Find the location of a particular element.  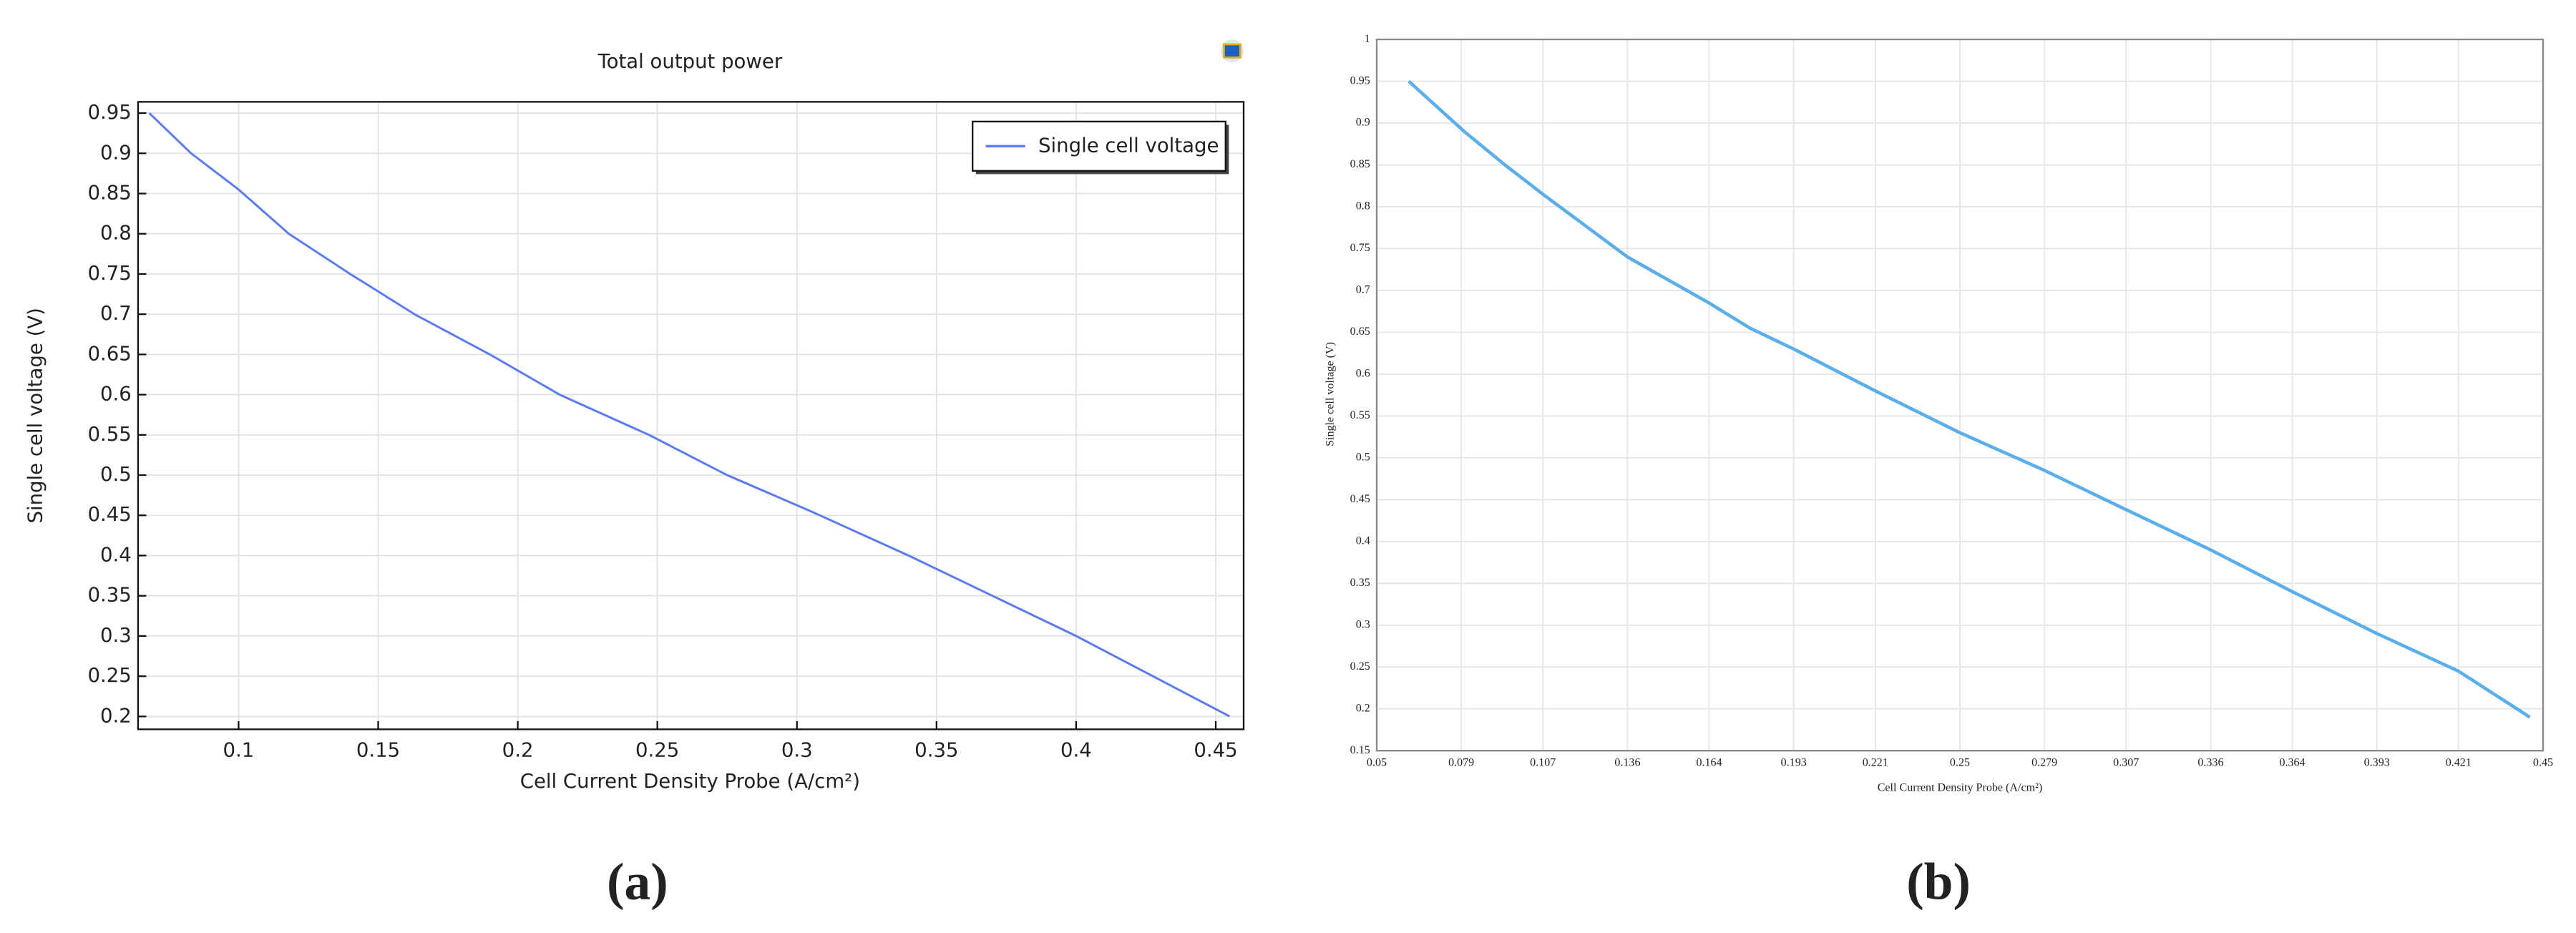

chart-title: Total output power is located at coordinates (689, 62).